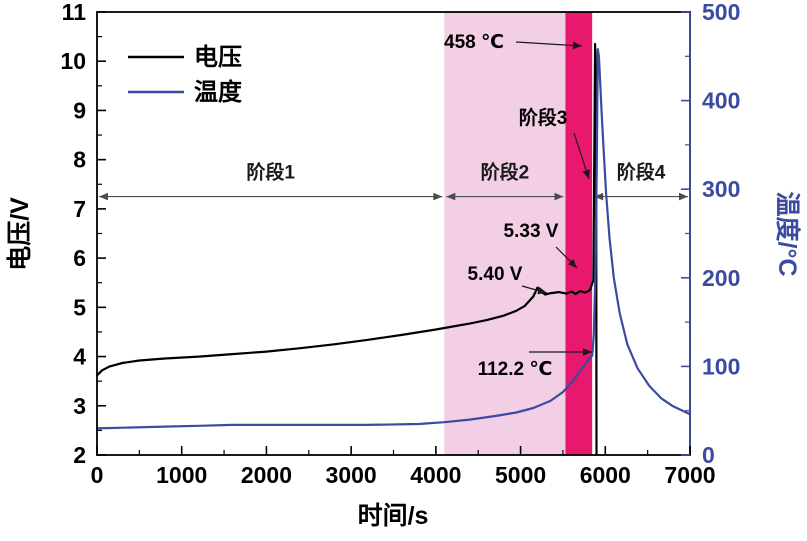  I want to click on right-axis-title: 温度/°C, so click(787, 234).